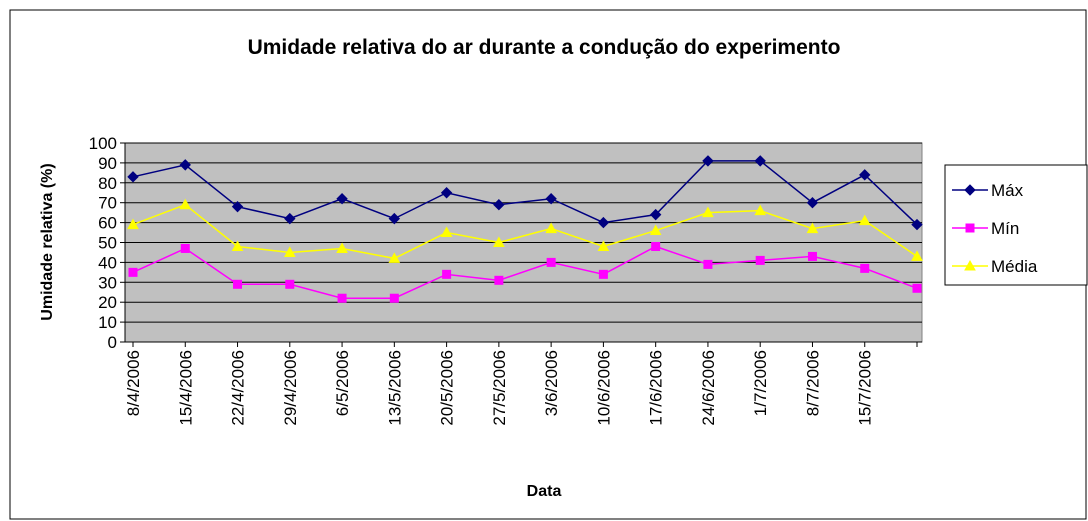  I want to click on x-tick-label: 8/4/2006, so click(133, 383).